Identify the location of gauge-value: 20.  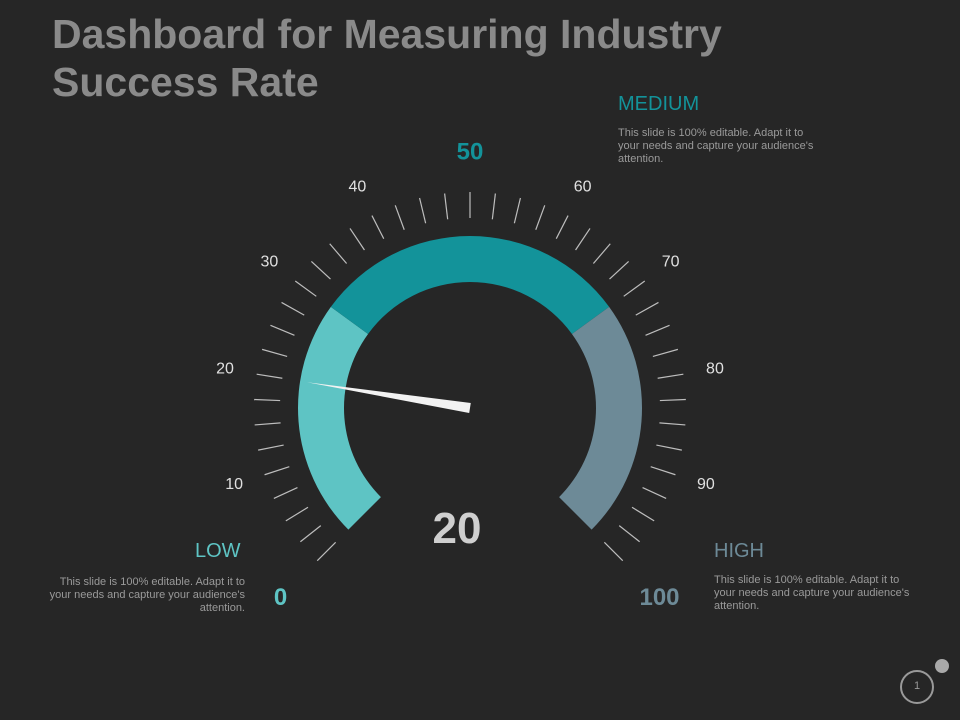
(457, 528).